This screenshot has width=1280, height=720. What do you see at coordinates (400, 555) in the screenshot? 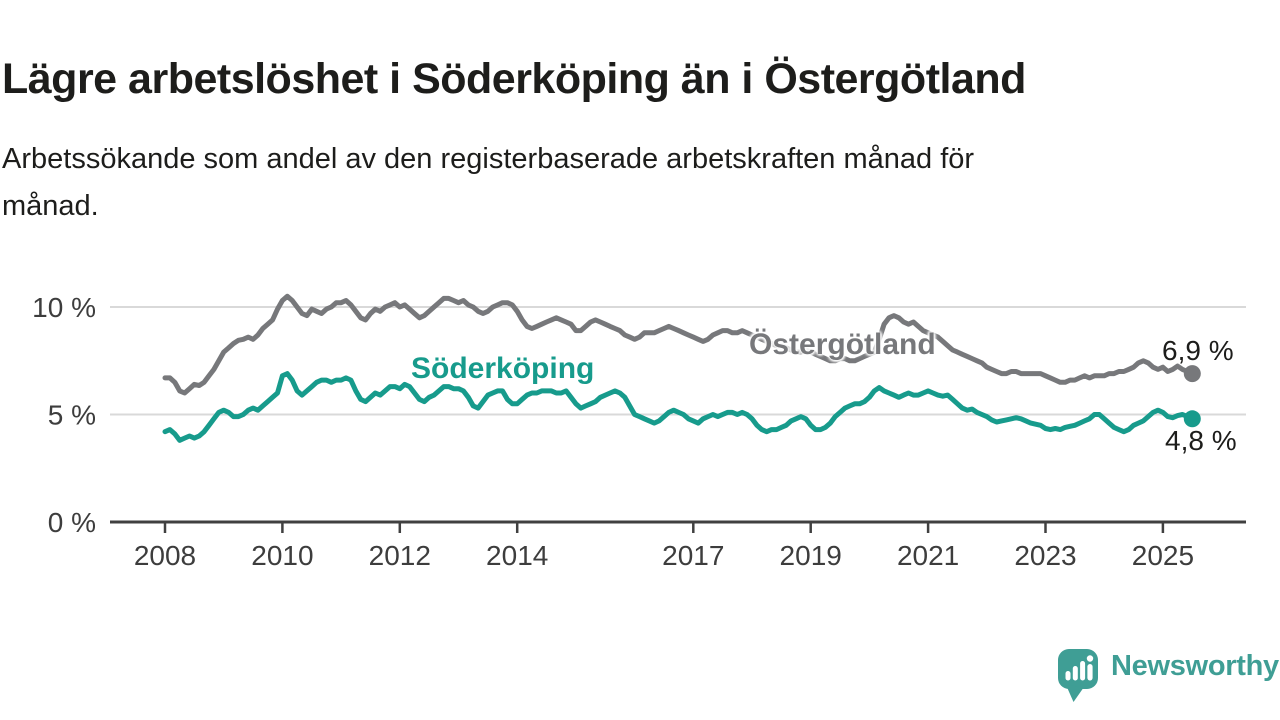
I see `x-tick-label-2012: 2012` at bounding box center [400, 555].